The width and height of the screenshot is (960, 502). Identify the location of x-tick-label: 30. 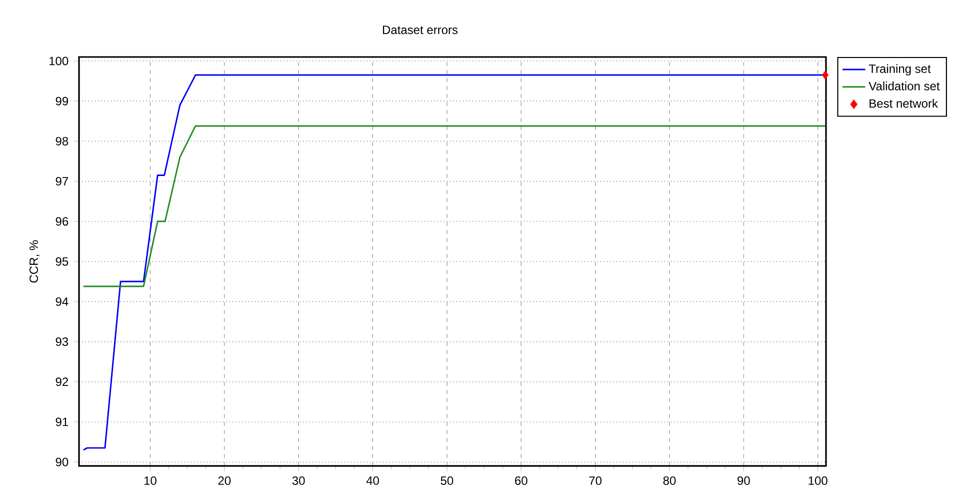
(298, 480).